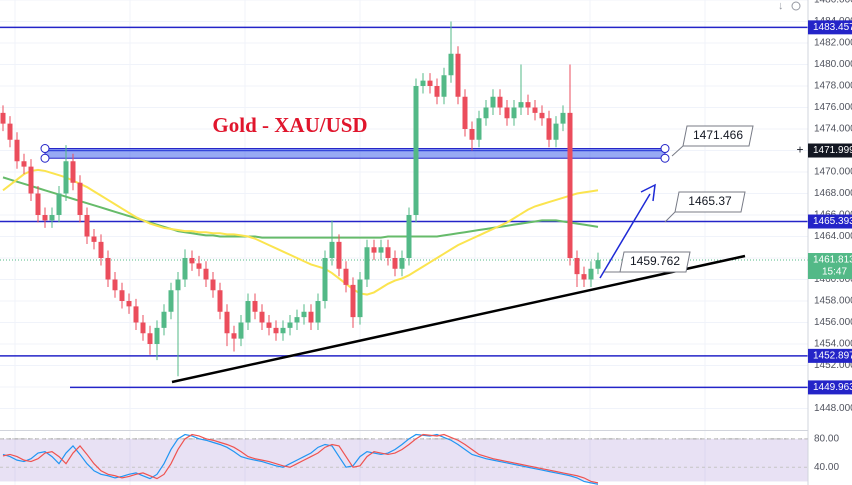 The image size is (852, 485). I want to click on y-tick-label: 1458.000, so click(833, 301).